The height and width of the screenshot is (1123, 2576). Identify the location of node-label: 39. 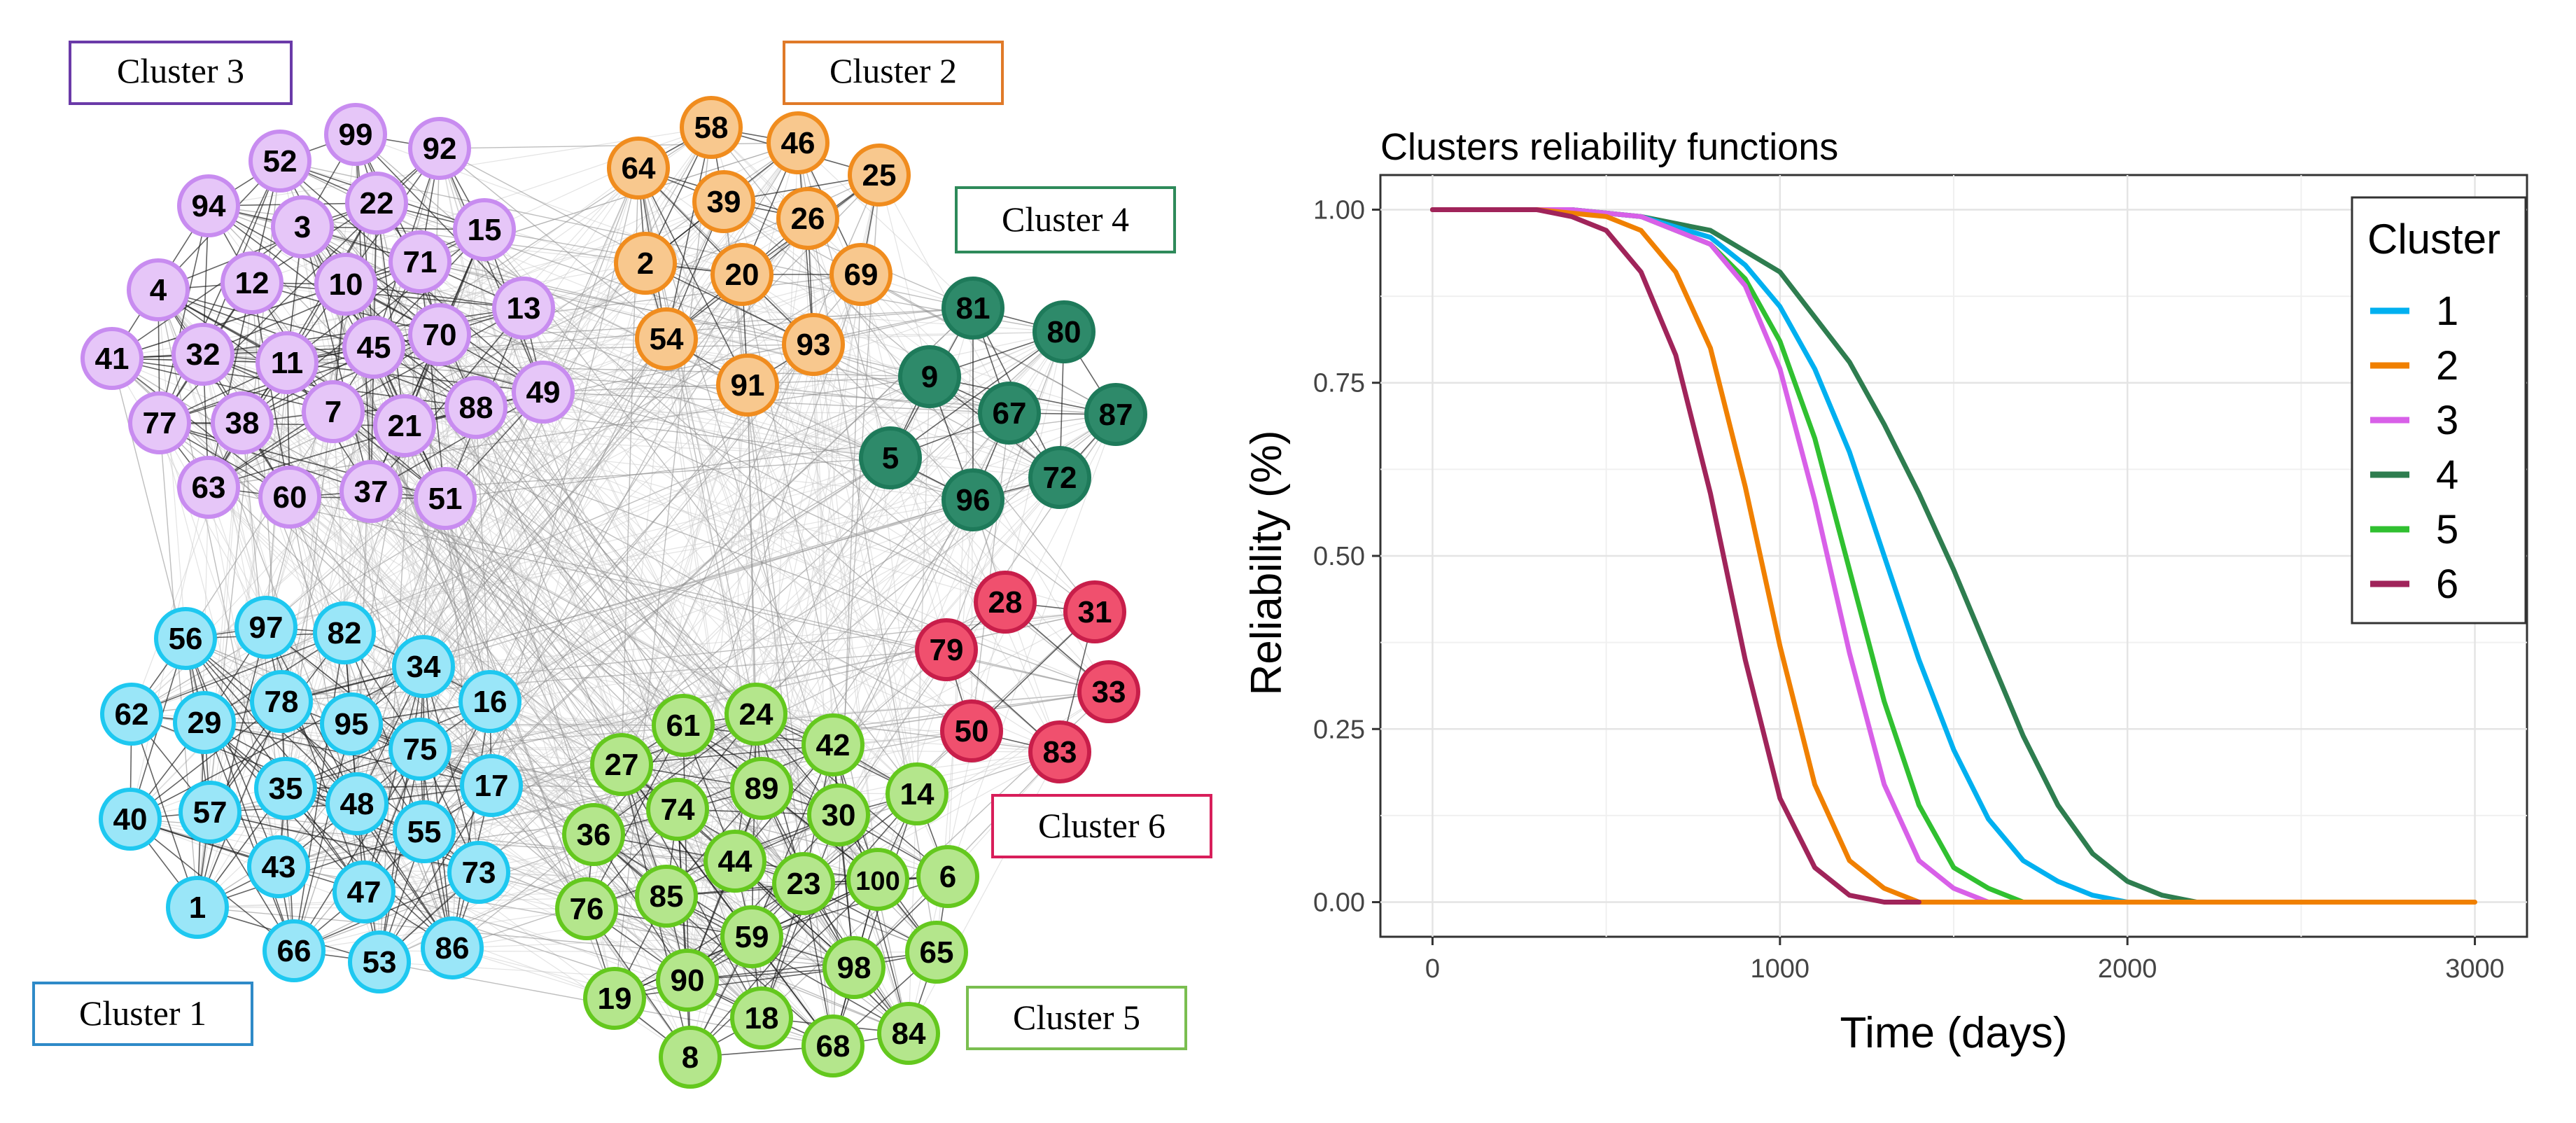
(724, 202).